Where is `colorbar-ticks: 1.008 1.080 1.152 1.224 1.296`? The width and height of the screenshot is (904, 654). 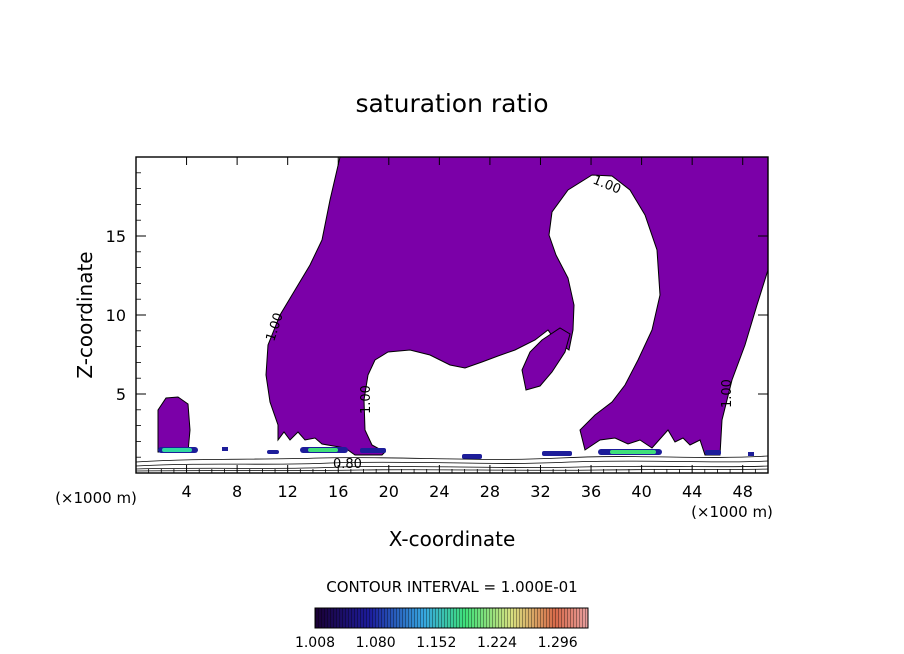
colorbar-ticks: 1.008 1.080 1.152 1.224 1.296 is located at coordinates (436, 643).